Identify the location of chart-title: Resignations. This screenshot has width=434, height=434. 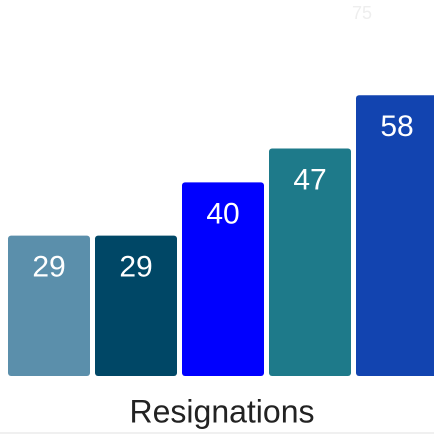
(222, 411).